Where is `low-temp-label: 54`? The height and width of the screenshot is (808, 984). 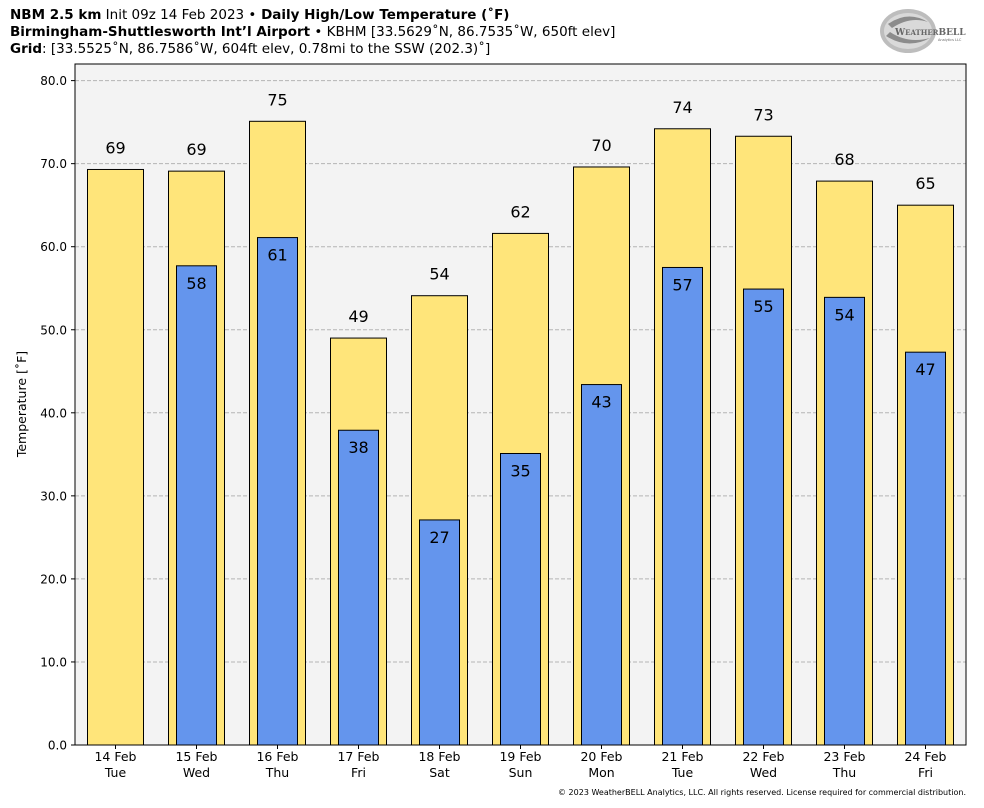 low-temp-label: 54 is located at coordinates (844, 314).